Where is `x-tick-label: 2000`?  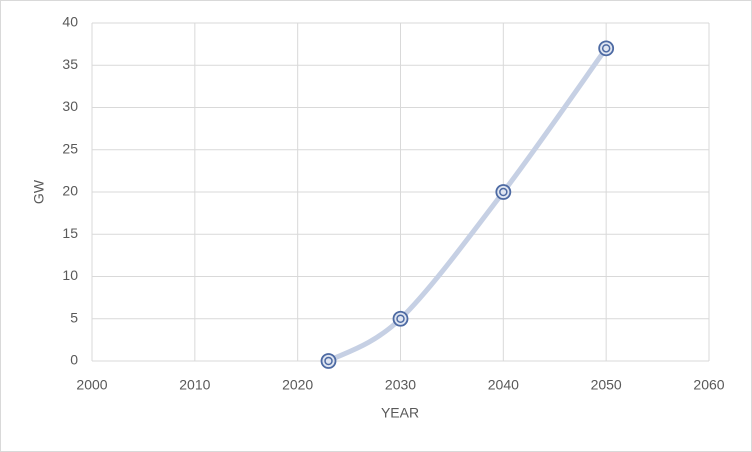 x-tick-label: 2000 is located at coordinates (91, 385).